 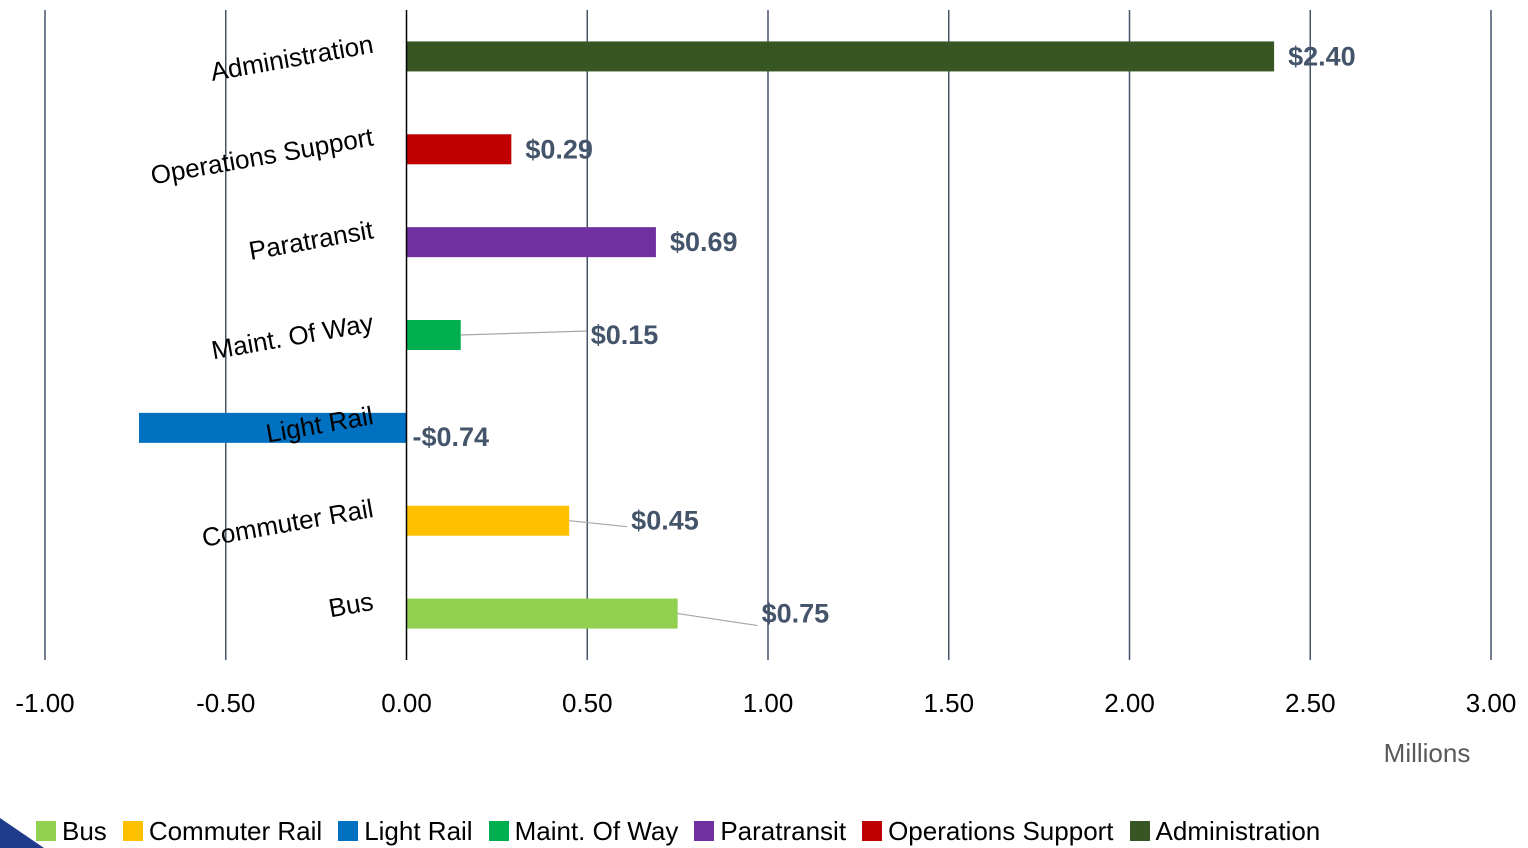 I want to click on legend-item: Administration, so click(x=1225, y=831).